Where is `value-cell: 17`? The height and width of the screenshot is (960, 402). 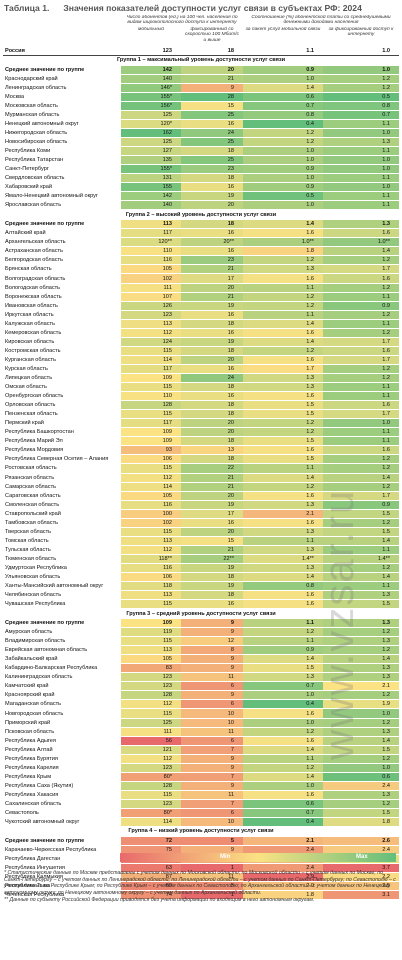 value-cell: 17 is located at coordinates (212, 514).